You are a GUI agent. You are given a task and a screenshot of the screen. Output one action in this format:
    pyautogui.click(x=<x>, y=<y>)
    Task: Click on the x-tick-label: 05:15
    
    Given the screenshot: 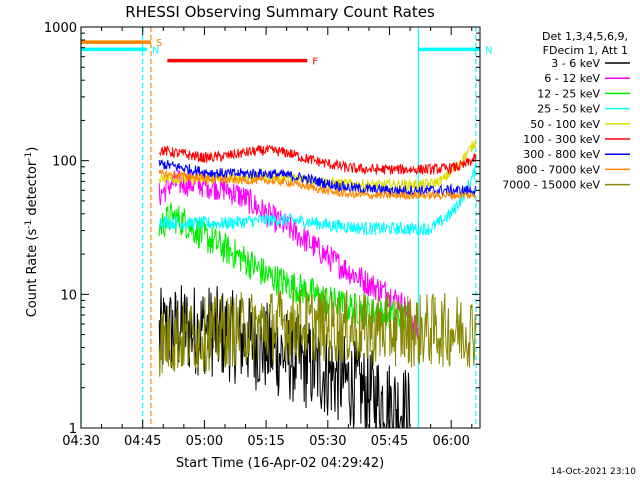 What is the action you would take?
    pyautogui.click(x=265, y=441)
    